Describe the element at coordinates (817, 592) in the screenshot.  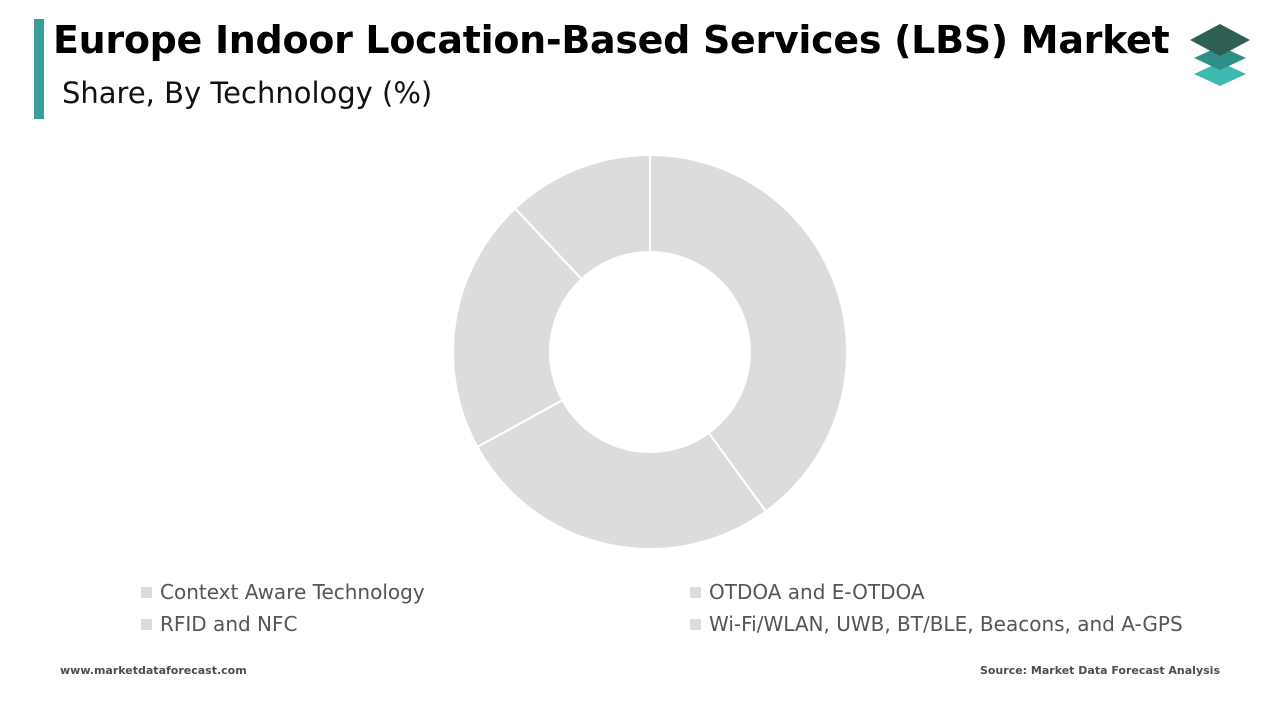
I see `legend-label: OTDOA and E-OTDOA` at that location.